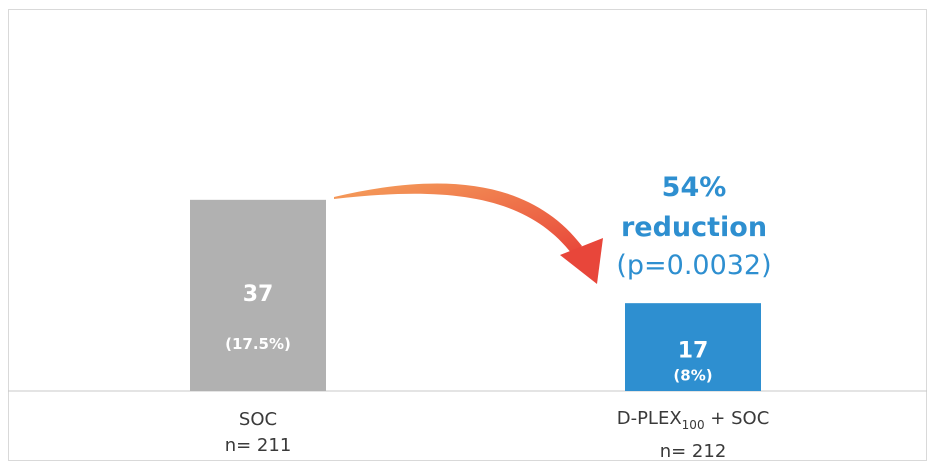 Image resolution: width=936 pixels, height=472 pixels. What do you see at coordinates (581, 261) in the screenshot?
I see `reduction-arrow-head-icon` at bounding box center [581, 261].